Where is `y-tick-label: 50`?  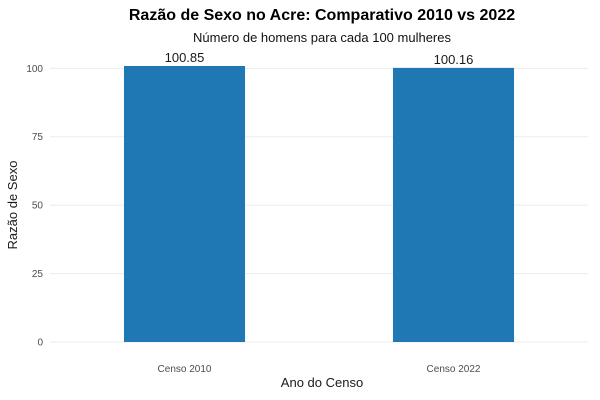
y-tick-label: 50 is located at coordinates (38, 206).